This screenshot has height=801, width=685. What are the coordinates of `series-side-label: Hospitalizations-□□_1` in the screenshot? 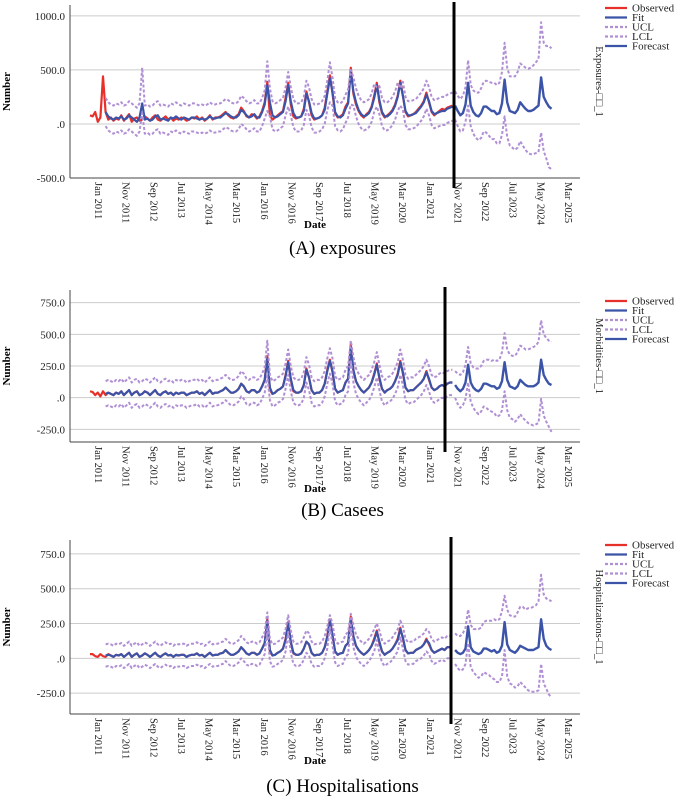 It's located at (598, 617).